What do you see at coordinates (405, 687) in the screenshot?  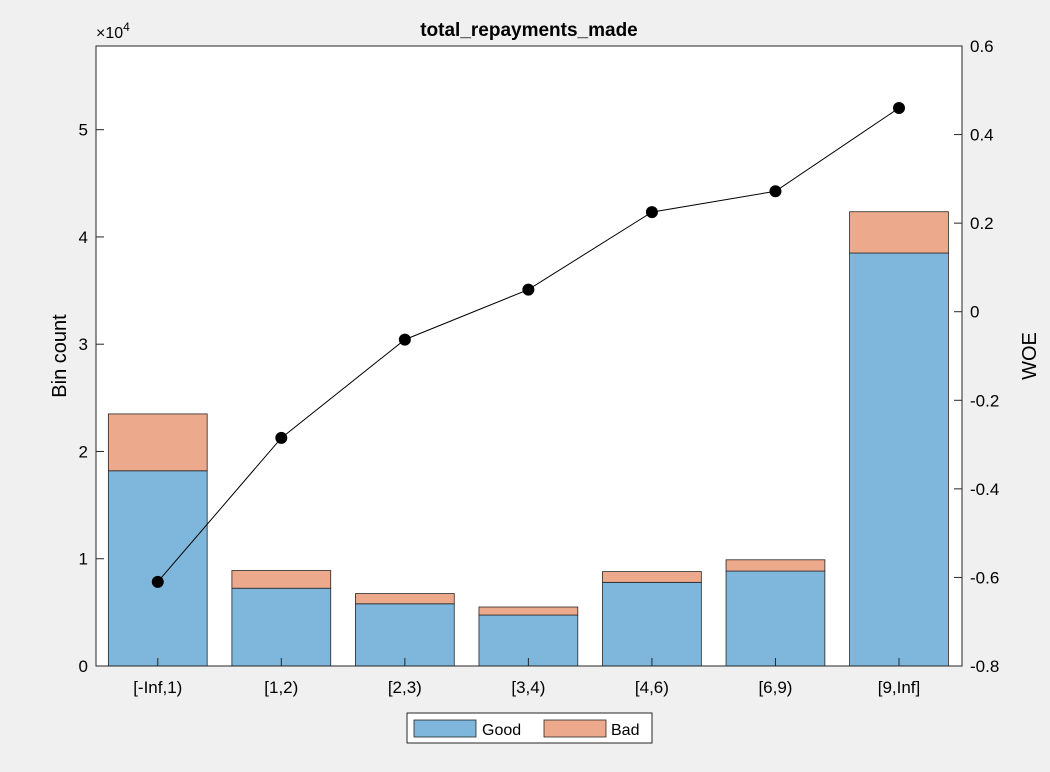 I see `x-tick-label-2: [2,3)` at bounding box center [405, 687].